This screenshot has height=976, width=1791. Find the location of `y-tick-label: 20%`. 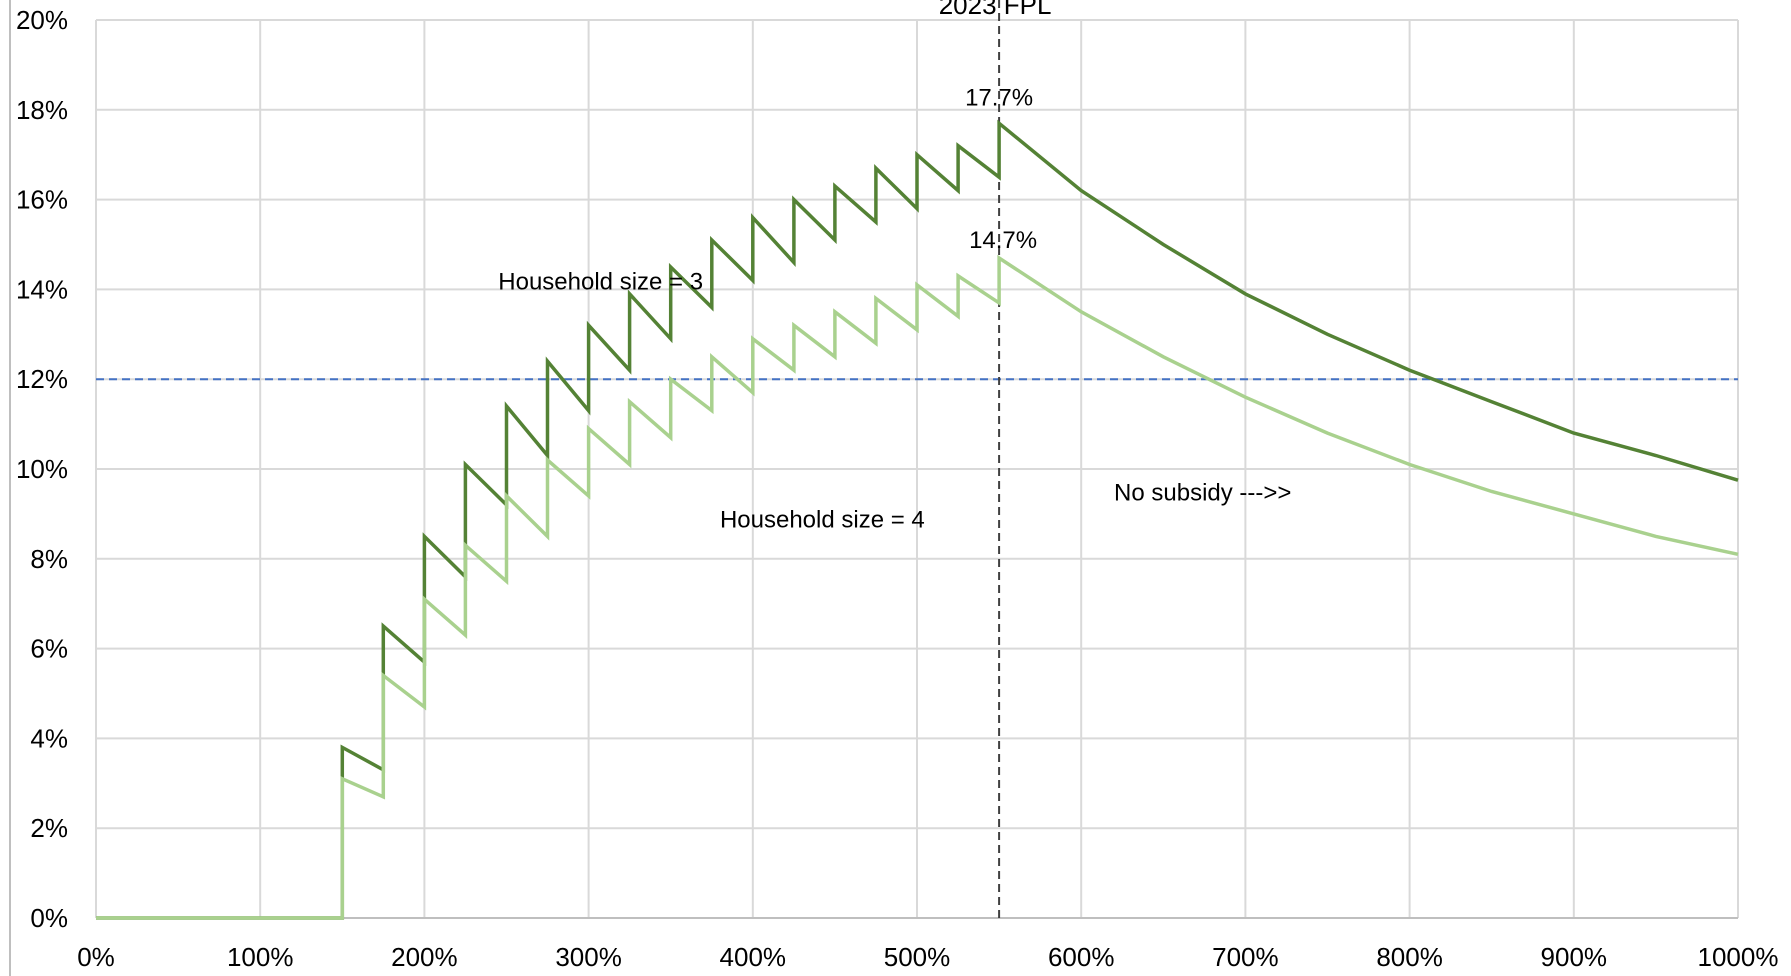

y-tick-label: 20% is located at coordinates (42, 20).